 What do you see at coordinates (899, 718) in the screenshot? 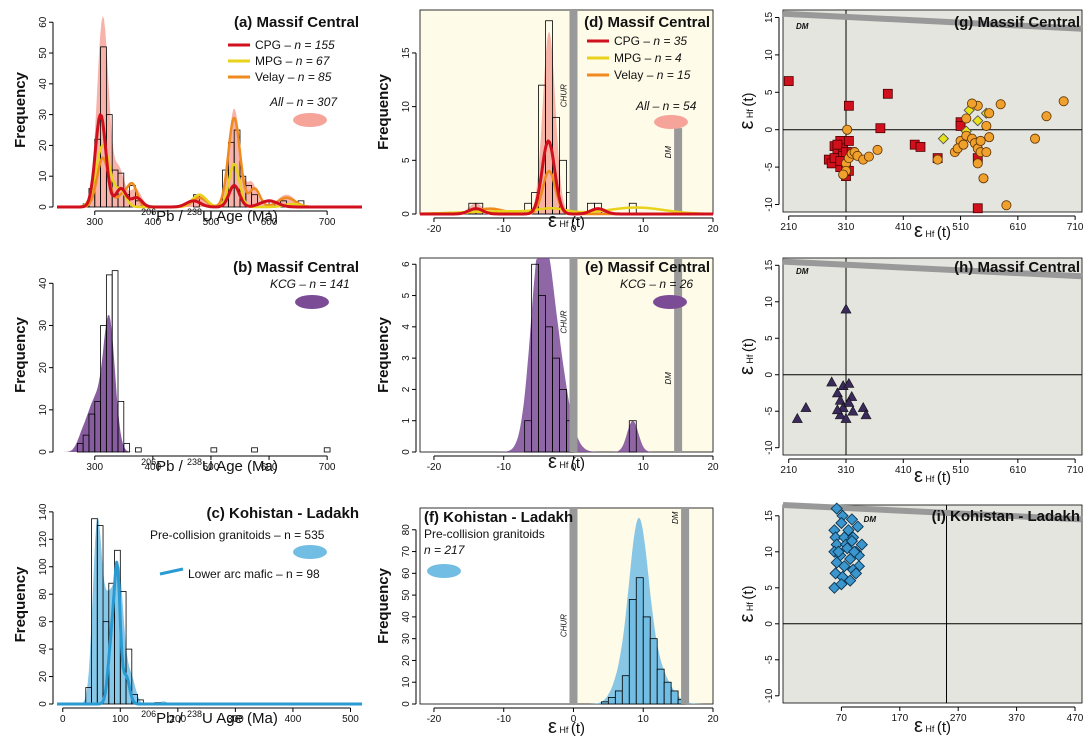
I see `x-tick-label: 170` at bounding box center [899, 718].